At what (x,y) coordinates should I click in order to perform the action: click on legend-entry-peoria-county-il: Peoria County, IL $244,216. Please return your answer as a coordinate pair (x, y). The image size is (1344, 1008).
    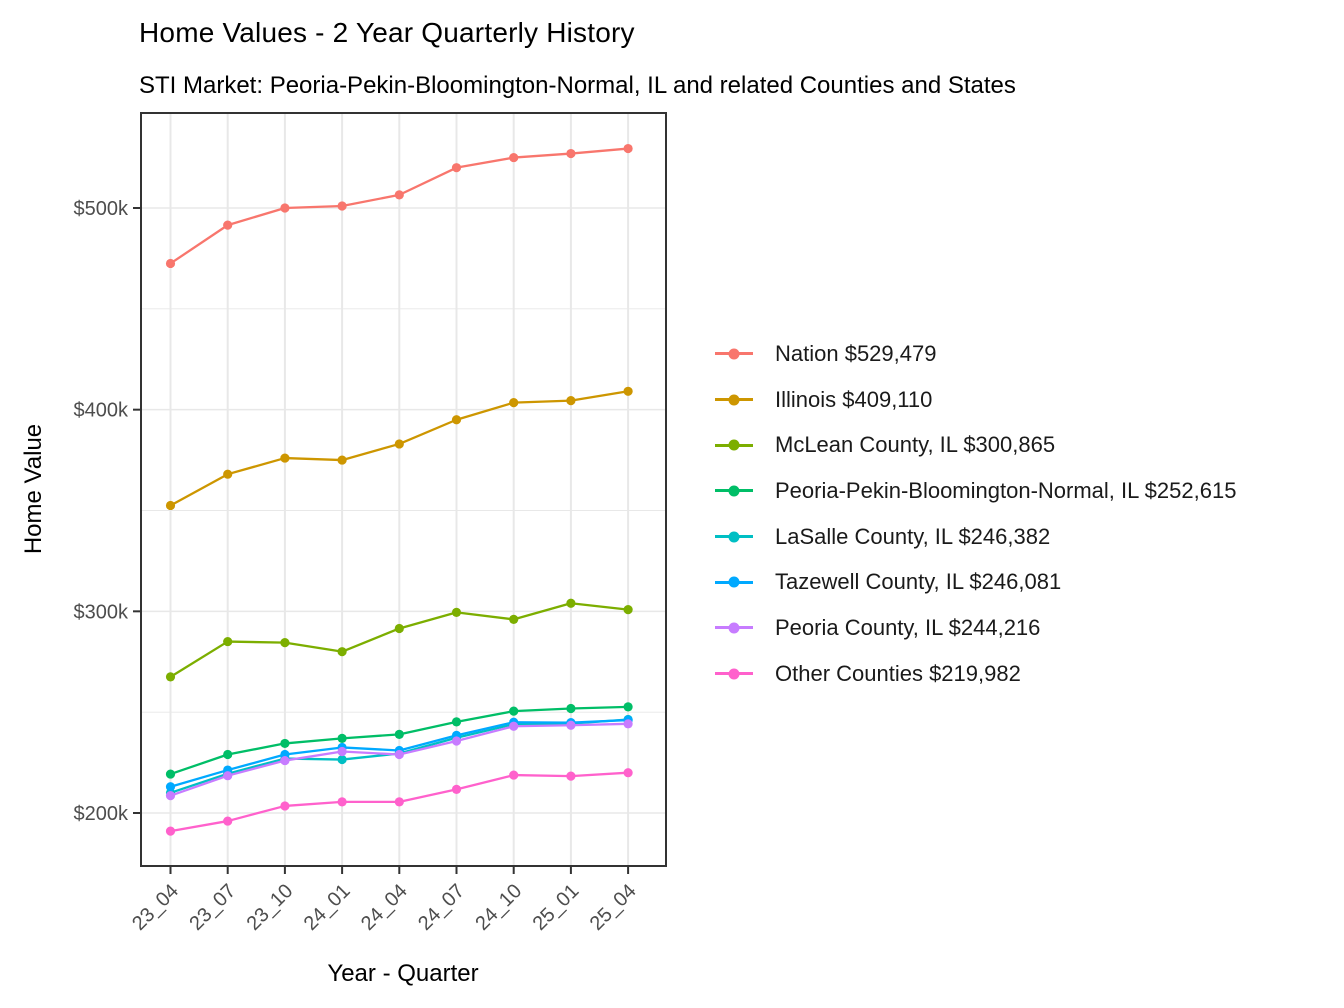
    Looking at the image, I should click on (975, 628).